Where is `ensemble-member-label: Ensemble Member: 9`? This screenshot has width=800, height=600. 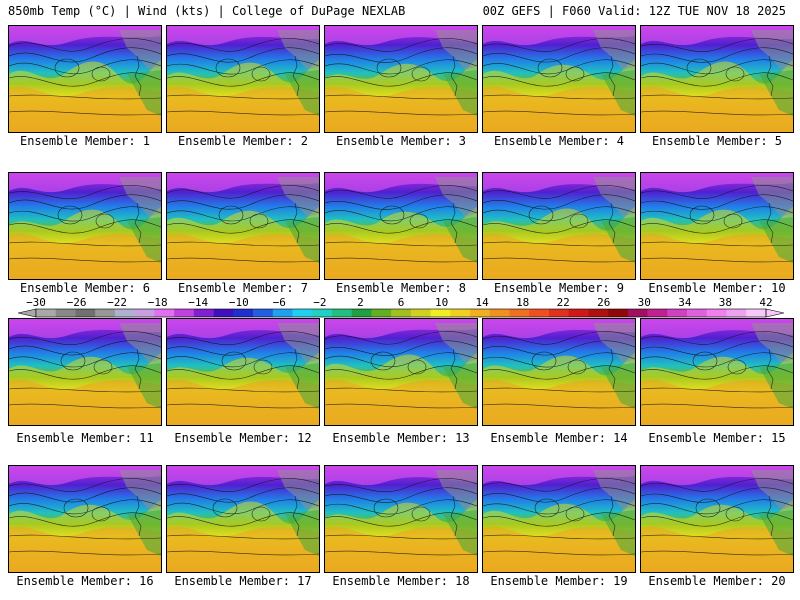
ensemble-member-label: Ensemble Member: 9 is located at coordinates (559, 288).